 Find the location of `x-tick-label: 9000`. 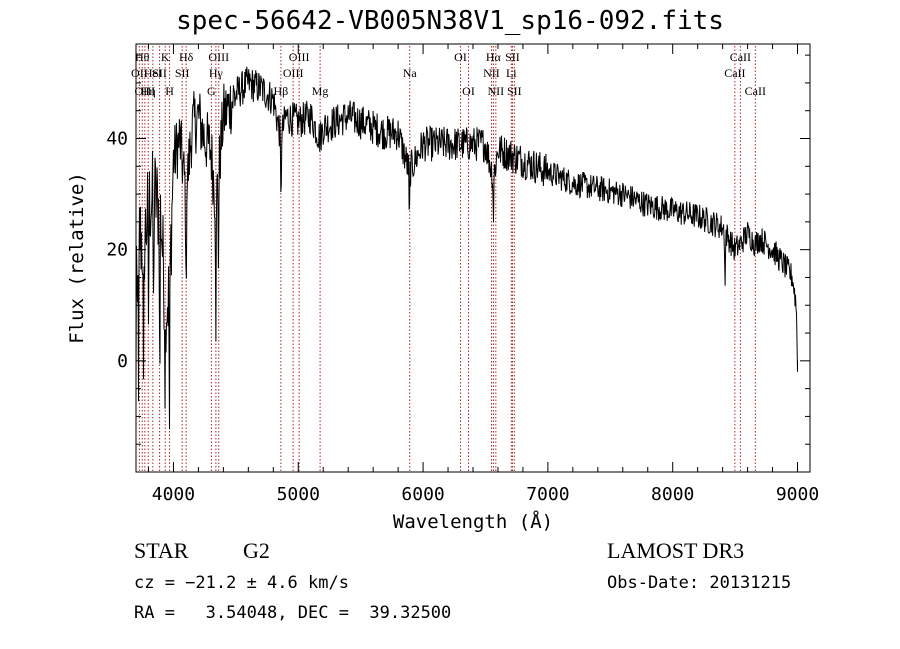

x-tick-label: 9000 is located at coordinates (797, 494).